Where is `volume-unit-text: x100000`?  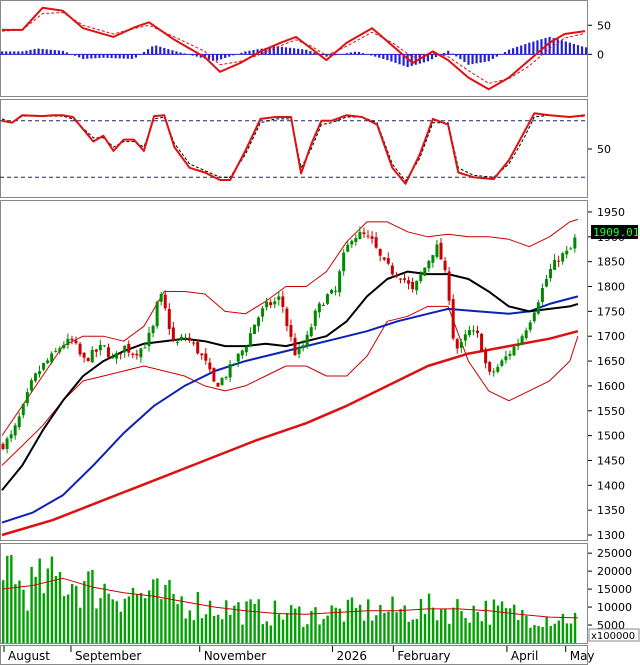
volume-unit-text: x100000 is located at coordinates (613, 636).